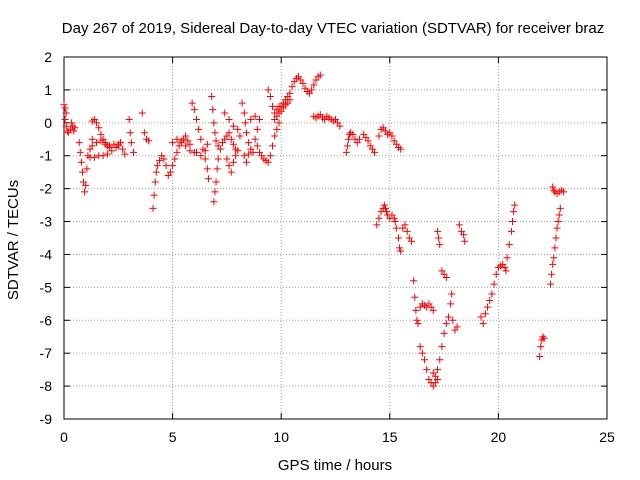  Describe the element at coordinates (46, 386) in the screenshot. I see `y-tick-label: -8` at that location.